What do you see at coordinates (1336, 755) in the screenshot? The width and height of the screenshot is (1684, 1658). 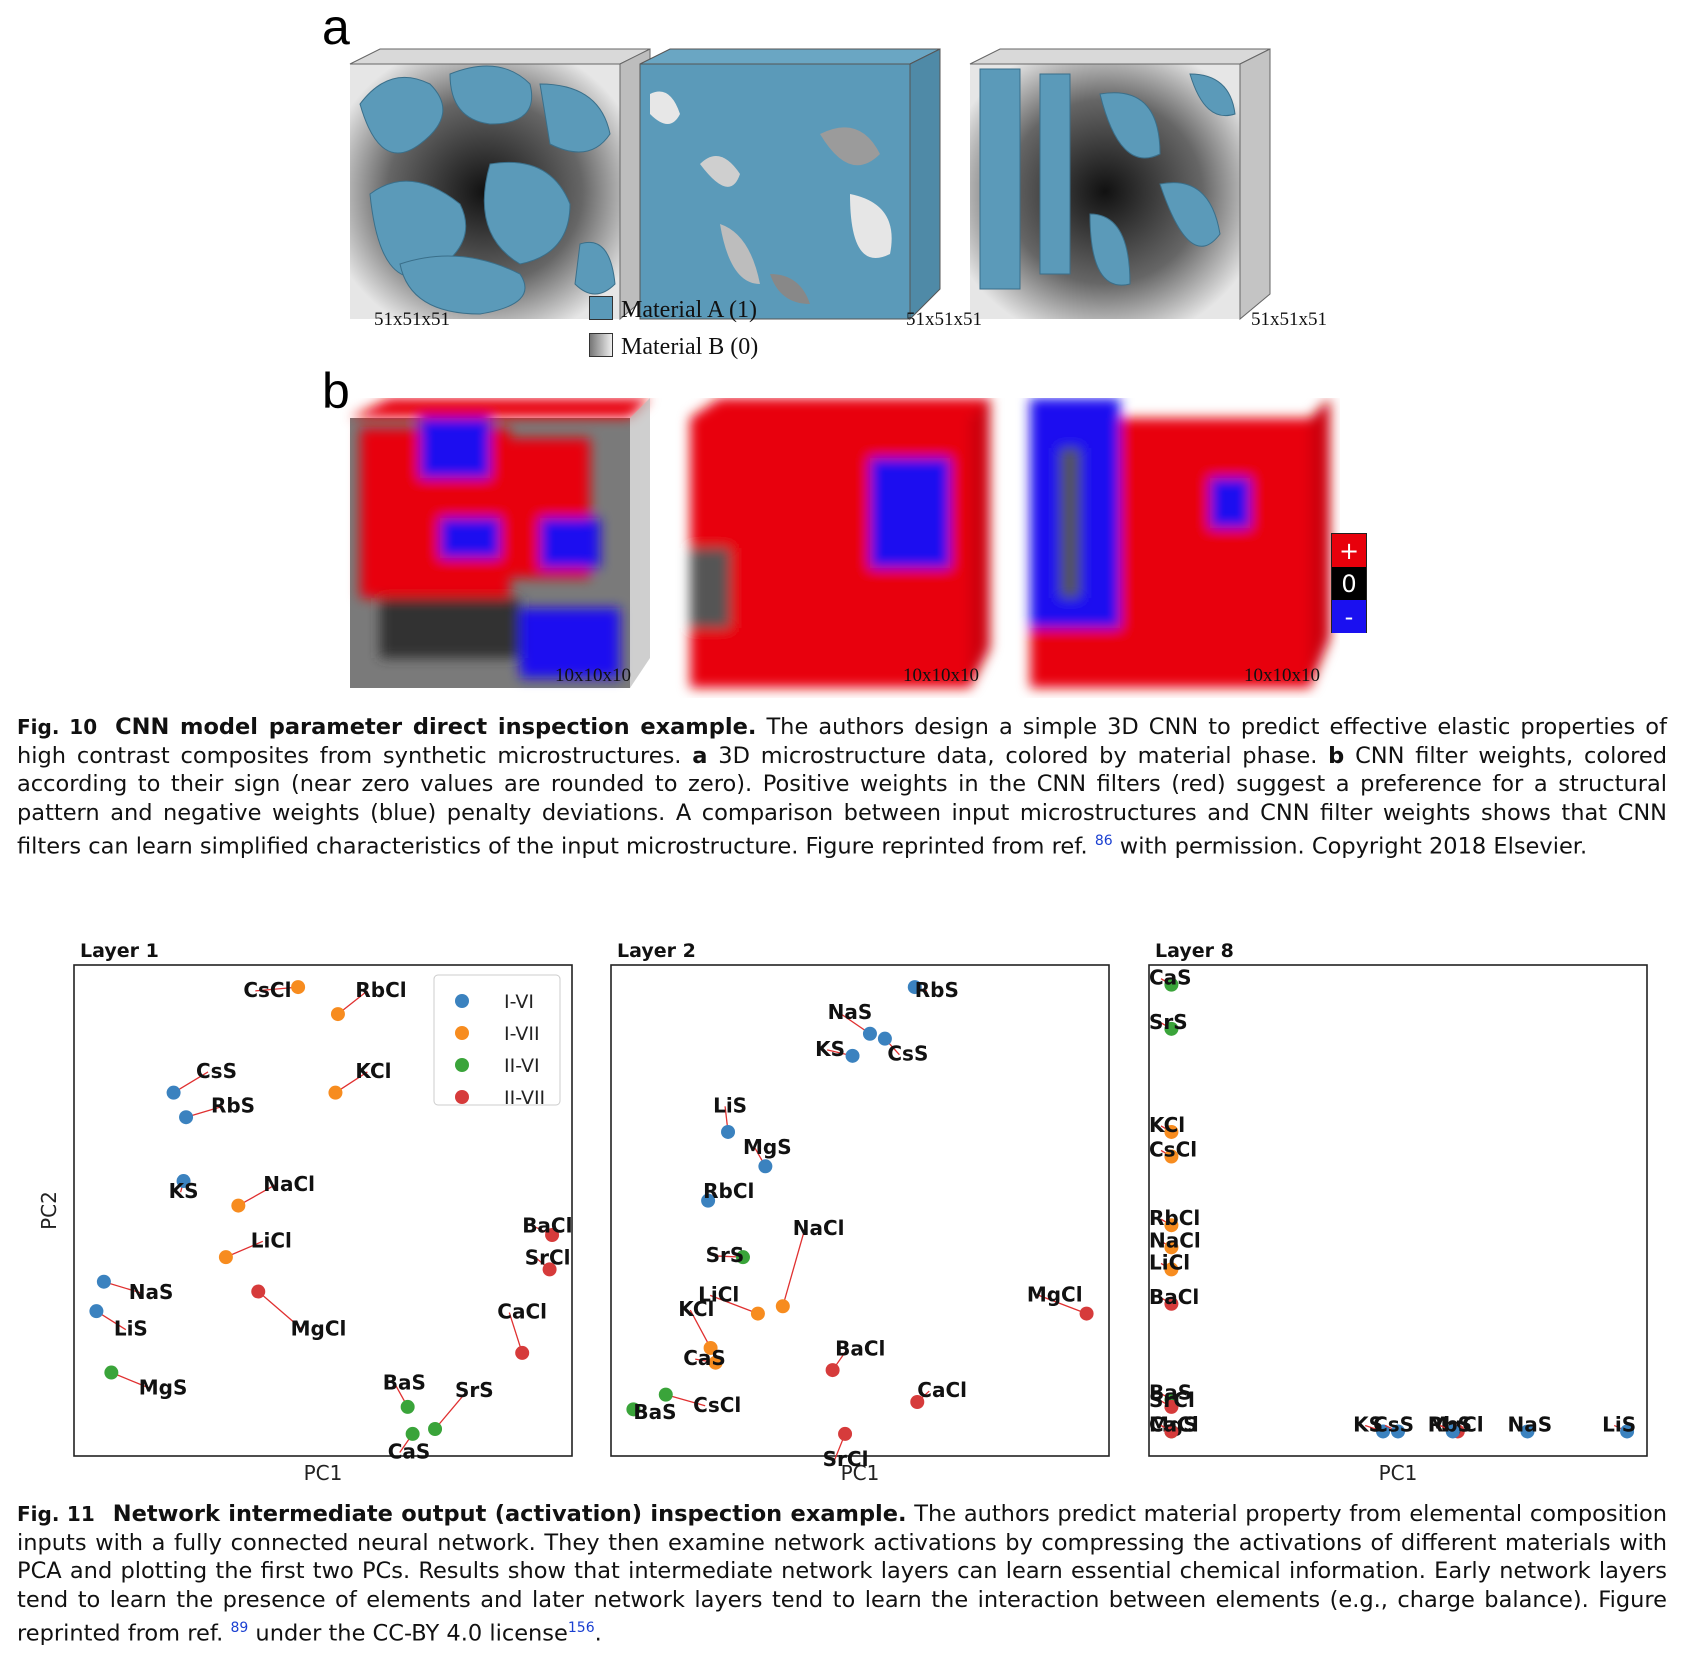 I see `fig10-b-ref: b` at bounding box center [1336, 755].